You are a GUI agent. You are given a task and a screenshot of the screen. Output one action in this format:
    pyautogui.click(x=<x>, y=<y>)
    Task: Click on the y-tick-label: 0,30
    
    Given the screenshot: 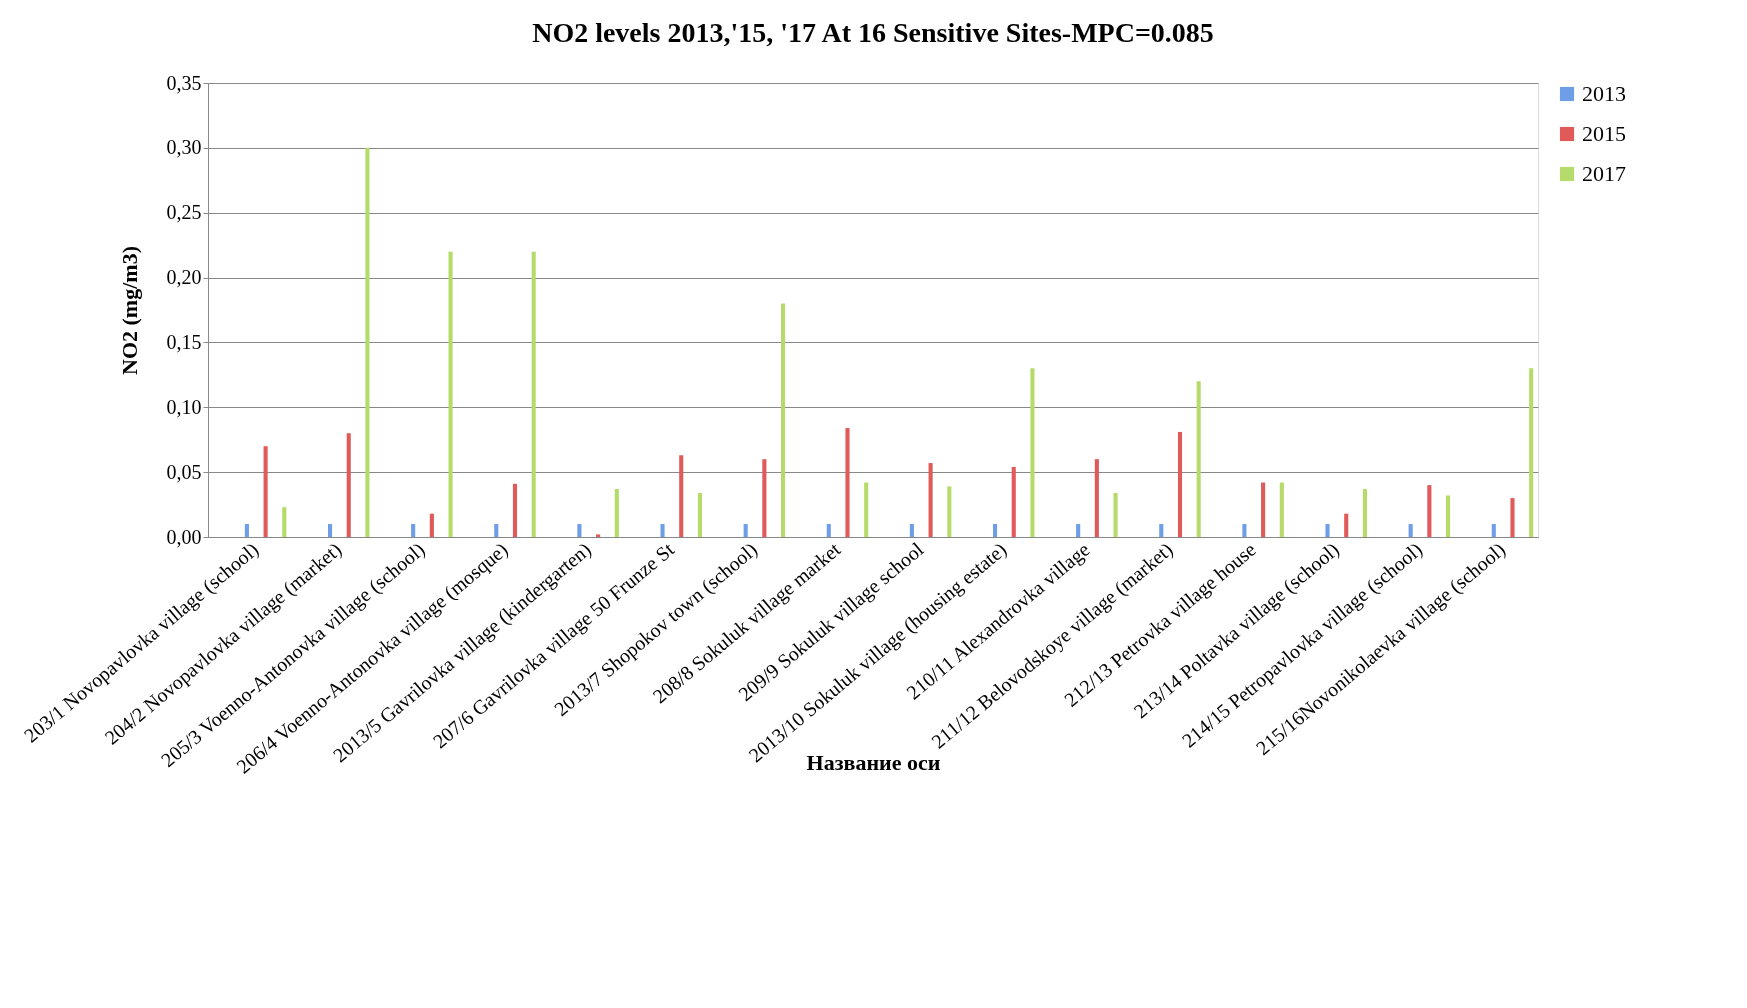 What is the action you would take?
    pyautogui.click(x=184, y=147)
    